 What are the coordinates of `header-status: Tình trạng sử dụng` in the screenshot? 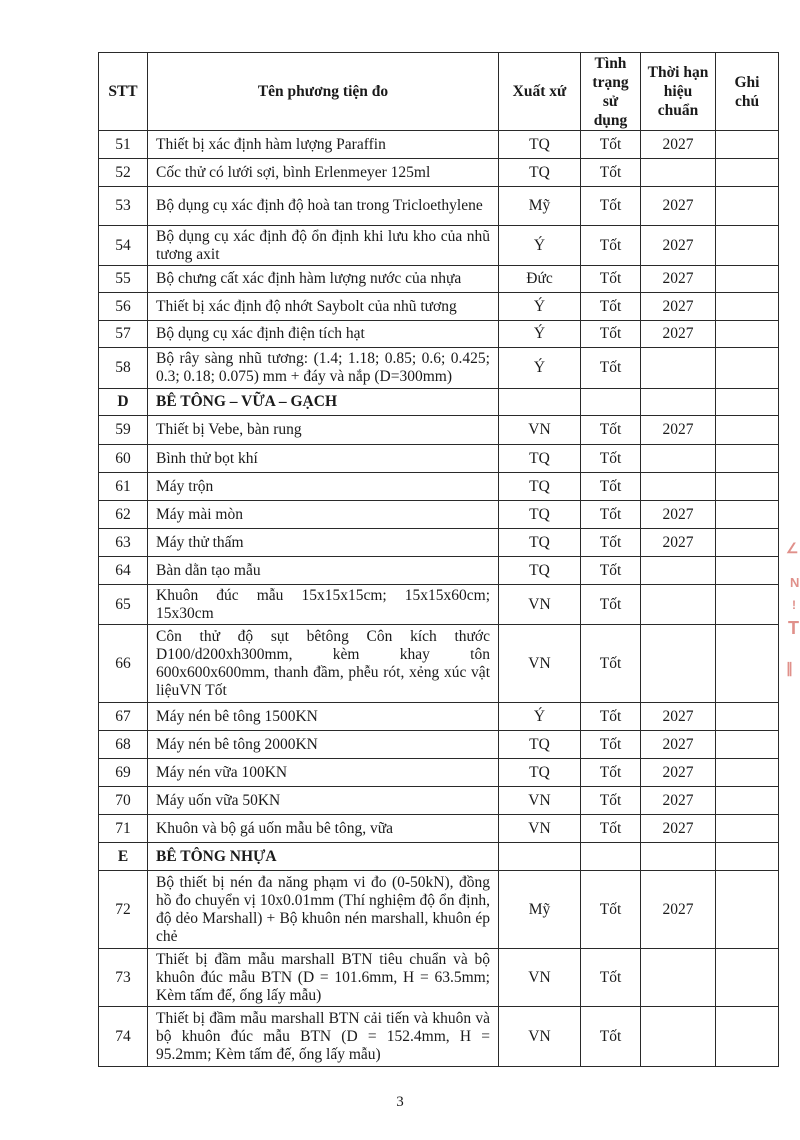 It's located at (610, 91).